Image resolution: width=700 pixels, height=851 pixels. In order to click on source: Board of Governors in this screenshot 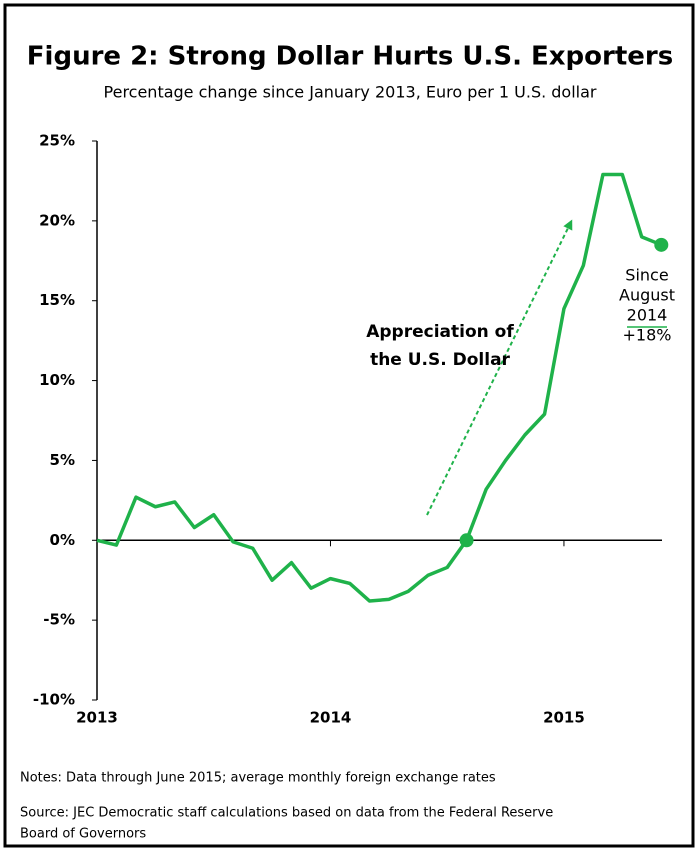, I will do `click(83, 834)`.